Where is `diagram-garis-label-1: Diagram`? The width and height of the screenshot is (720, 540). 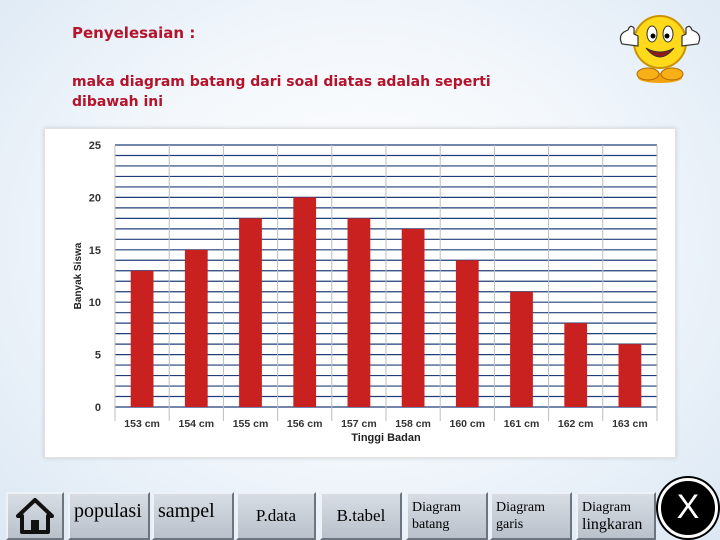 diagram-garis-label-1: Diagram is located at coordinates (520, 507).